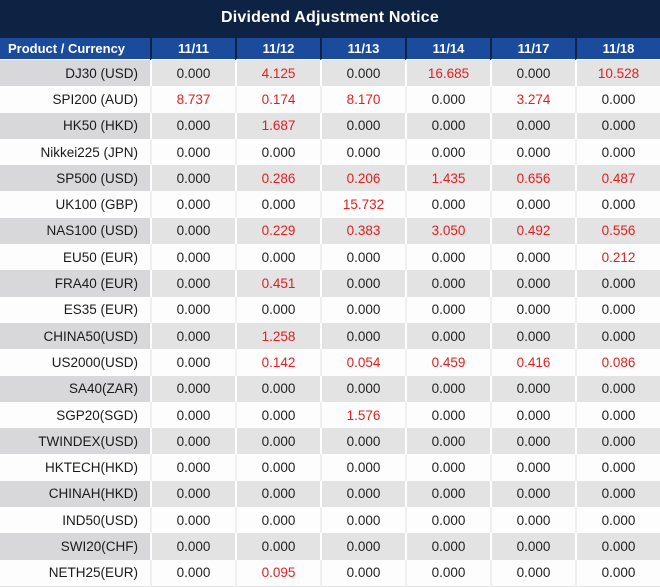  I want to click on table-row: EU50 (EUR) 0.000 0.000 0.000 0.000 0.000 0.212, so click(330, 257).